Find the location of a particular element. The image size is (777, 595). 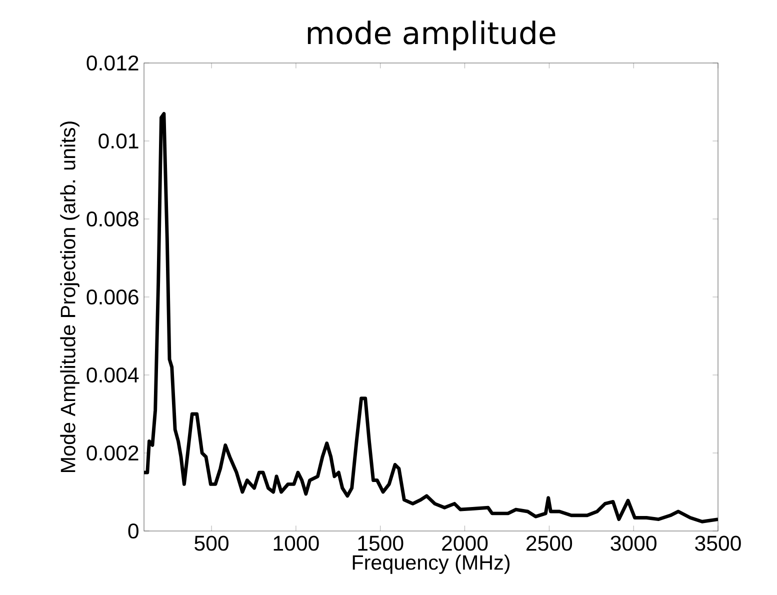

y-tick-label: 0.006 is located at coordinates (112, 297).